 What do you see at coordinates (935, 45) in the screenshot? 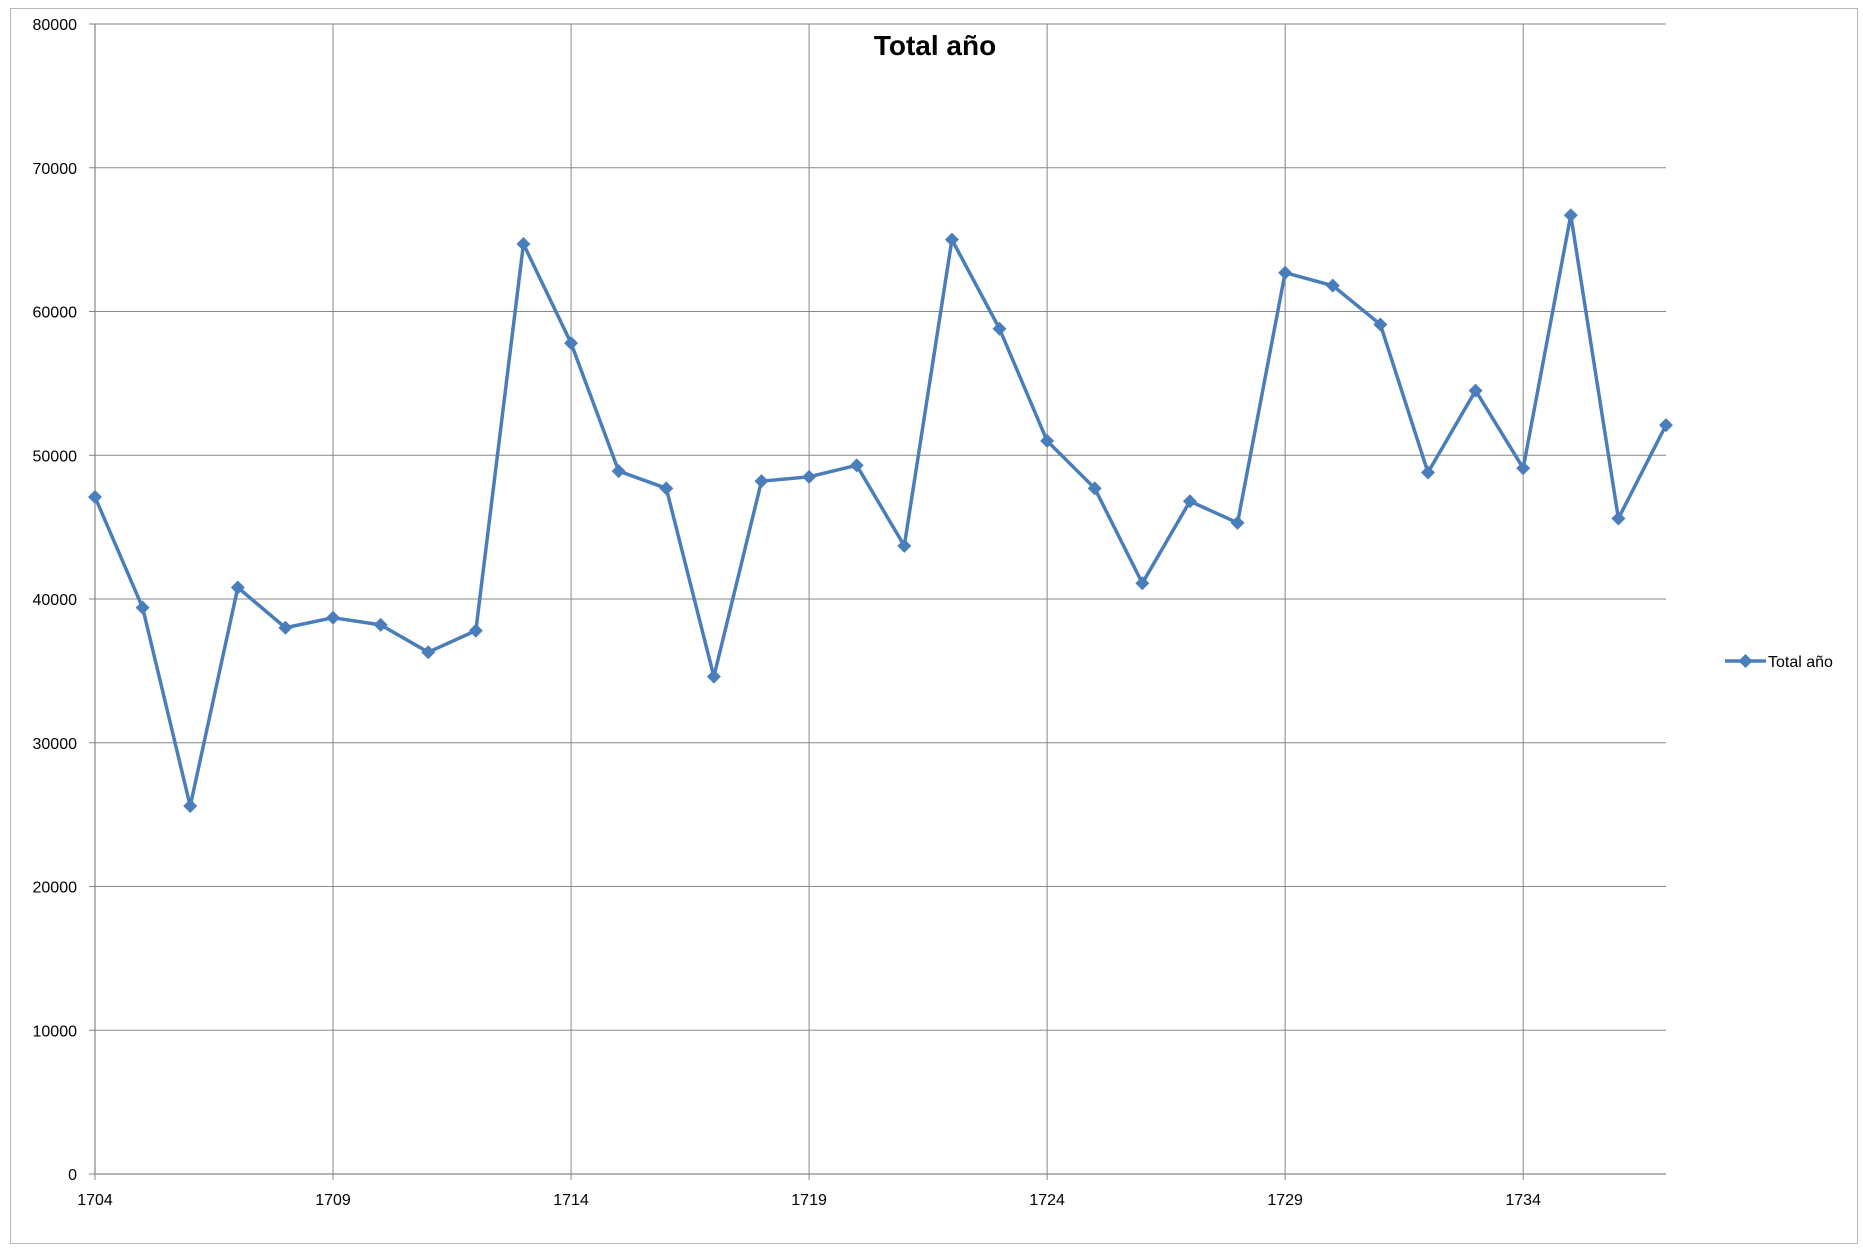
I see `chart-title: Total año` at bounding box center [935, 45].